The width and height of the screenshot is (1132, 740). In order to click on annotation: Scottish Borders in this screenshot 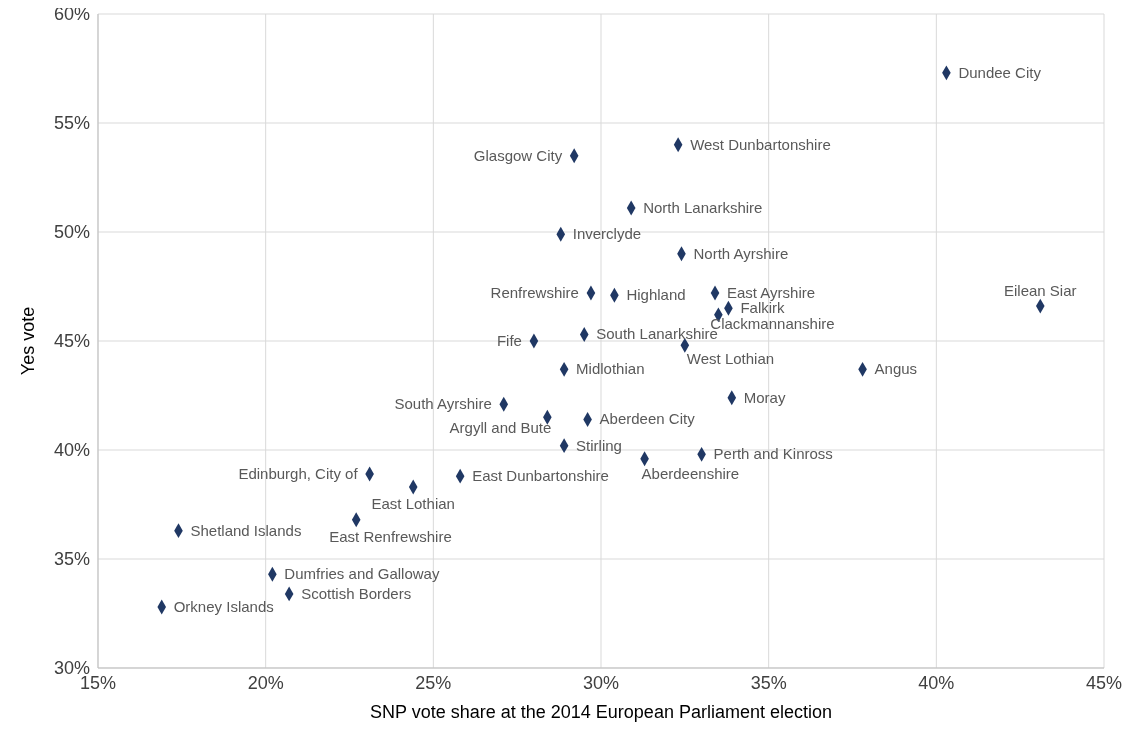, I will do `click(356, 593)`.